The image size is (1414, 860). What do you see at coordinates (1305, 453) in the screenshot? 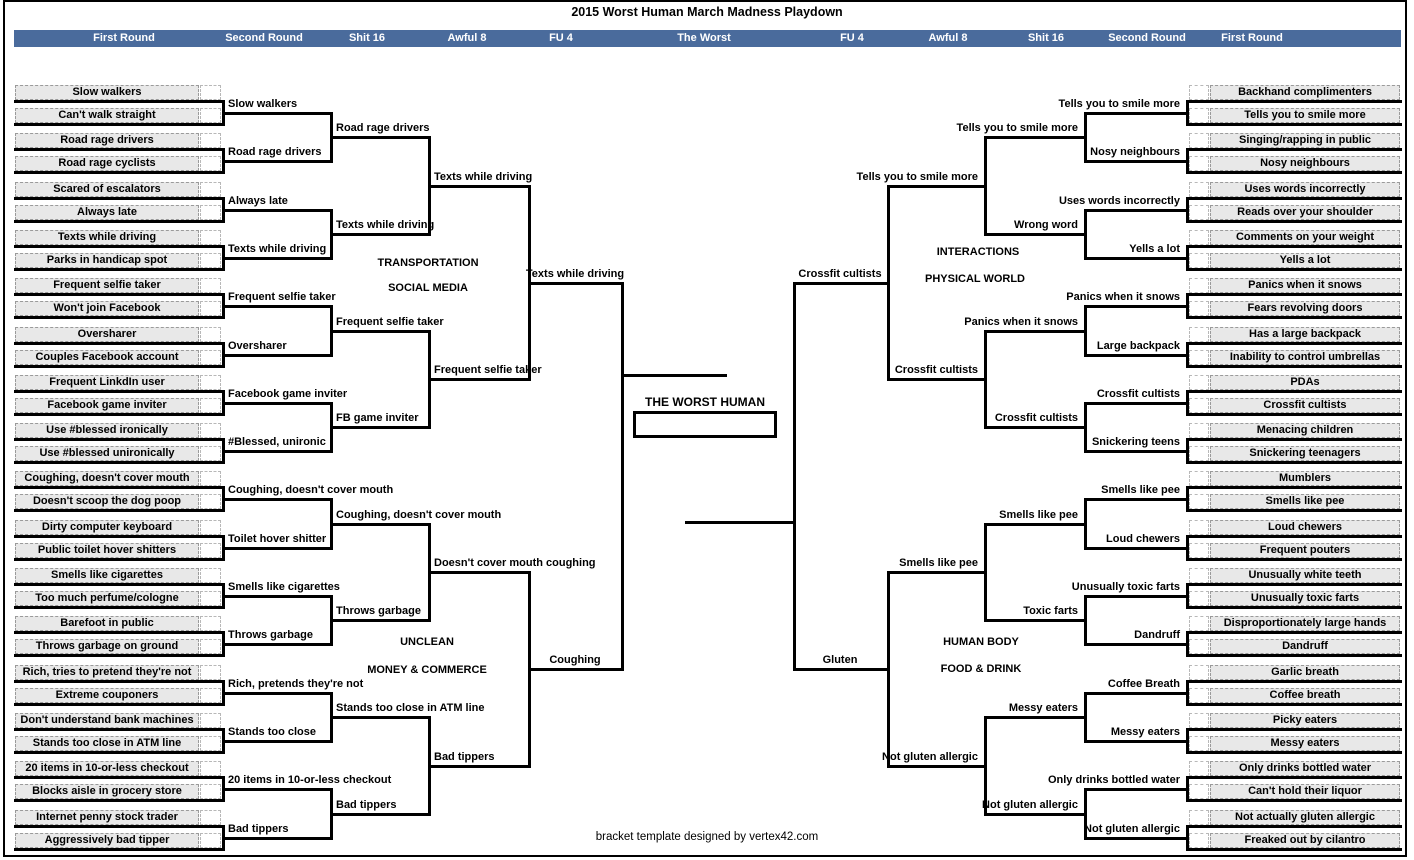
I see `first-round-entrant-cell: Snickering teenagers` at bounding box center [1305, 453].